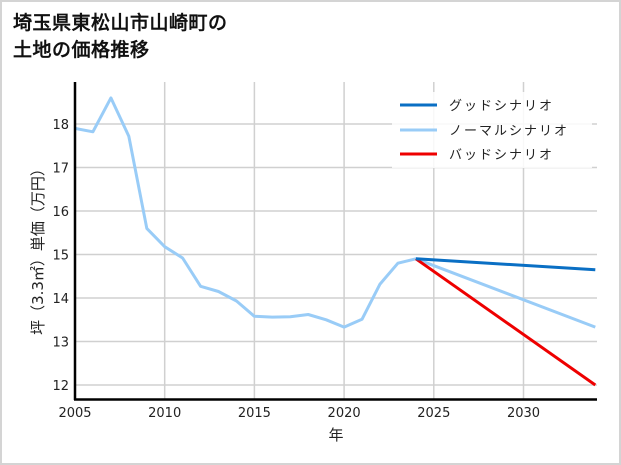 The width and height of the screenshot is (621, 465). I want to click on x-tick: 2010, so click(164, 413).